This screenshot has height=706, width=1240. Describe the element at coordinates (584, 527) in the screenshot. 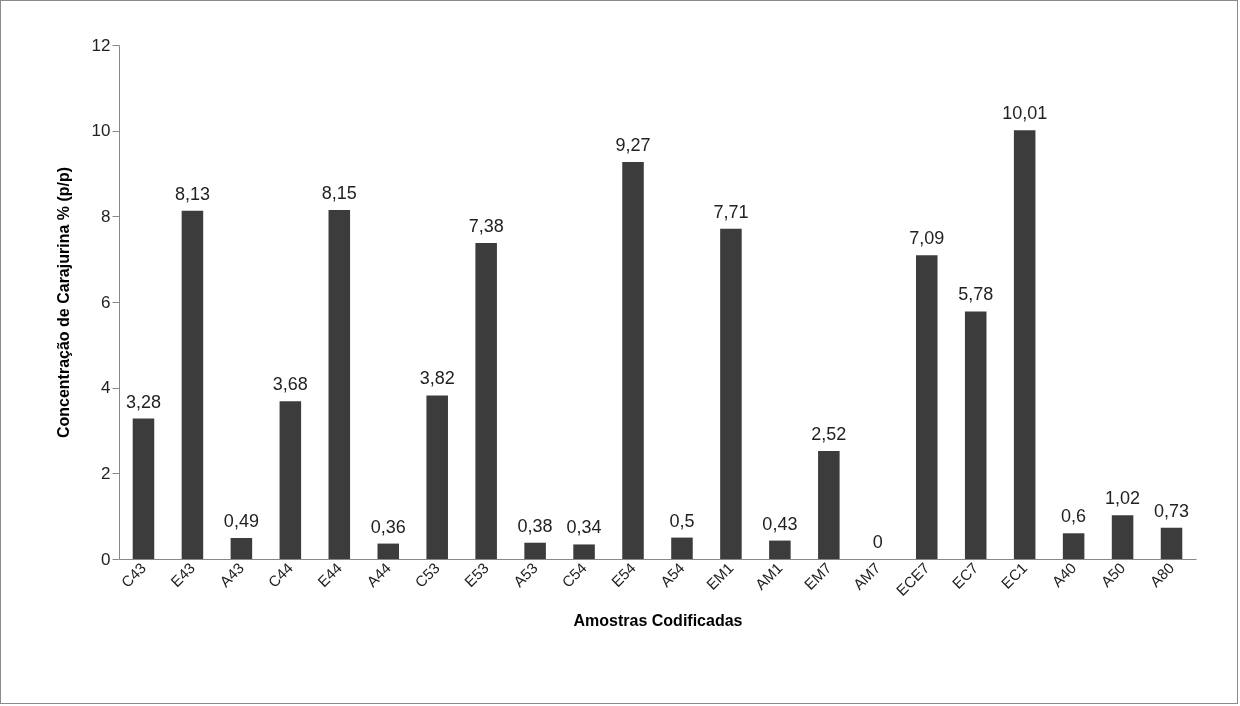

I see `data-label: 0,34` at that location.